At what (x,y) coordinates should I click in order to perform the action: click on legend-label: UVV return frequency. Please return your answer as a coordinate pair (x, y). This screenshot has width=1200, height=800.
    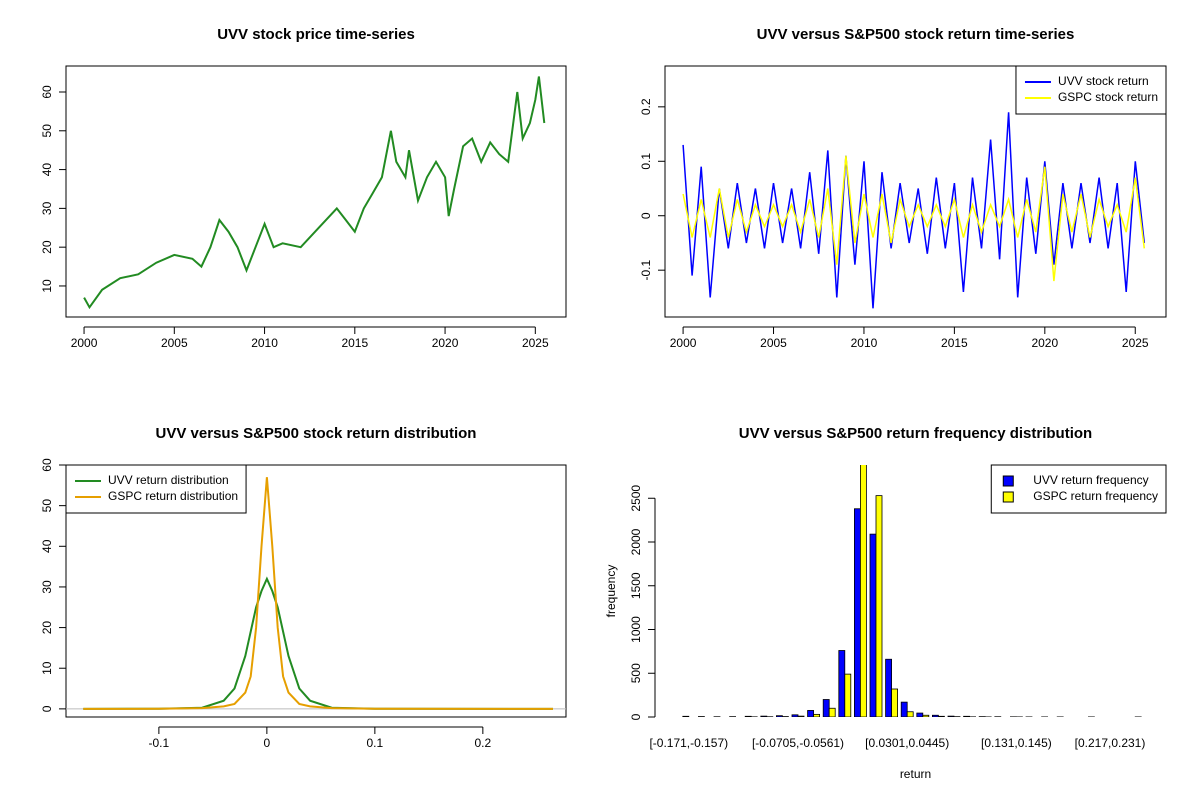
    Looking at the image, I should click on (1090, 480).